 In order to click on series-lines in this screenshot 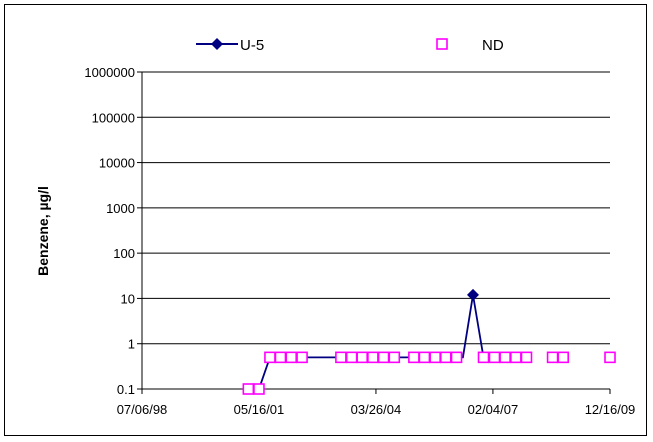, I will do `click(371, 342)`.